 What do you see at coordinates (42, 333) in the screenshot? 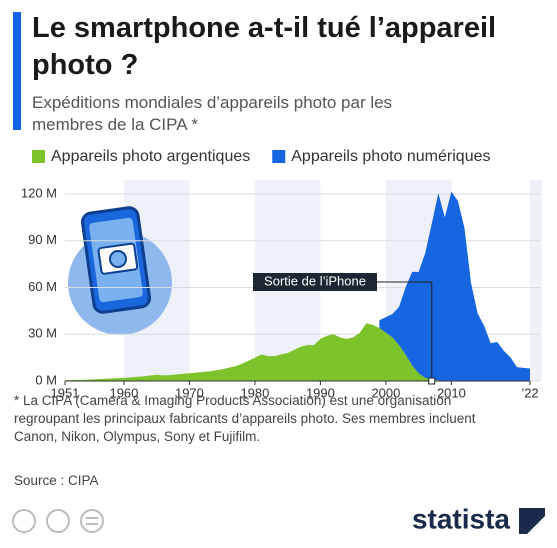
I see `y-tick-label: 30 M` at bounding box center [42, 333].